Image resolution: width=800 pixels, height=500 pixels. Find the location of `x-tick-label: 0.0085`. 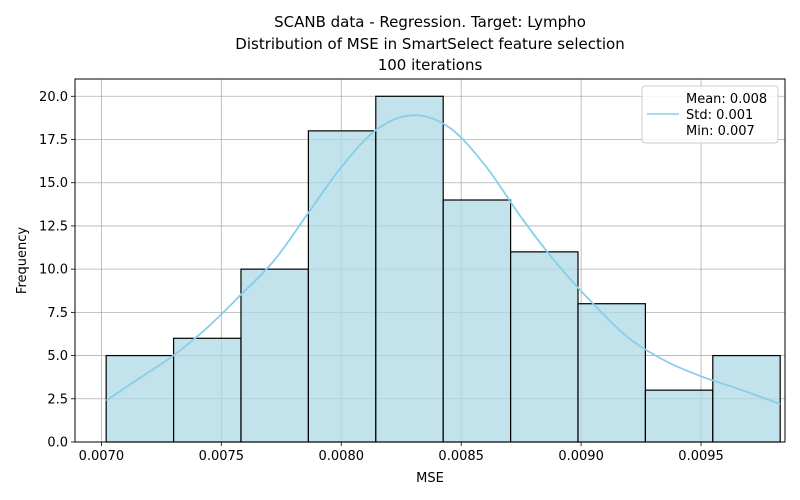

x-tick-label: 0.0085 is located at coordinates (461, 456).